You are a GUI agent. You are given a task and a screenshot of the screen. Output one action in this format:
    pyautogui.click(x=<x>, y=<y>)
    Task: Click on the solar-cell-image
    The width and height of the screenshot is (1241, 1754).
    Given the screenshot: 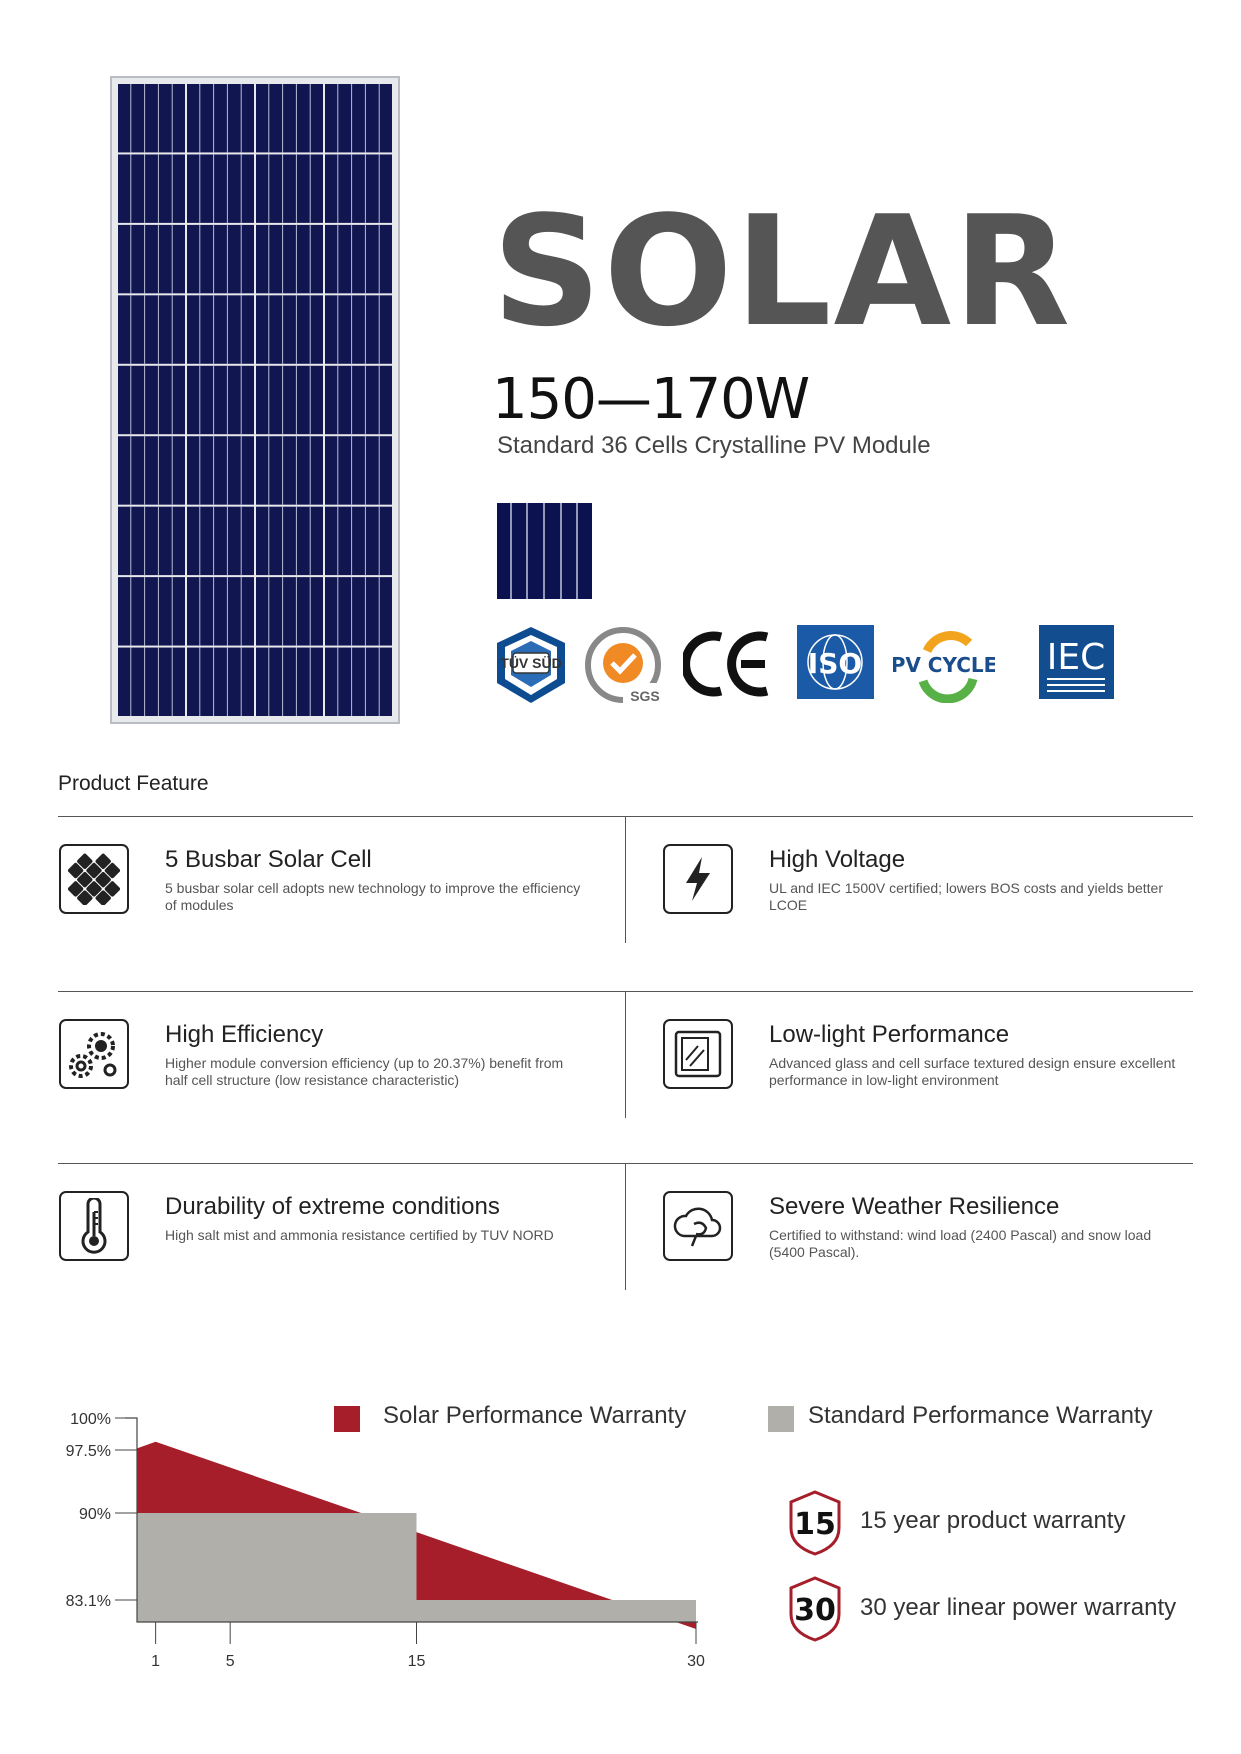 What is the action you would take?
    pyautogui.click(x=544, y=553)
    